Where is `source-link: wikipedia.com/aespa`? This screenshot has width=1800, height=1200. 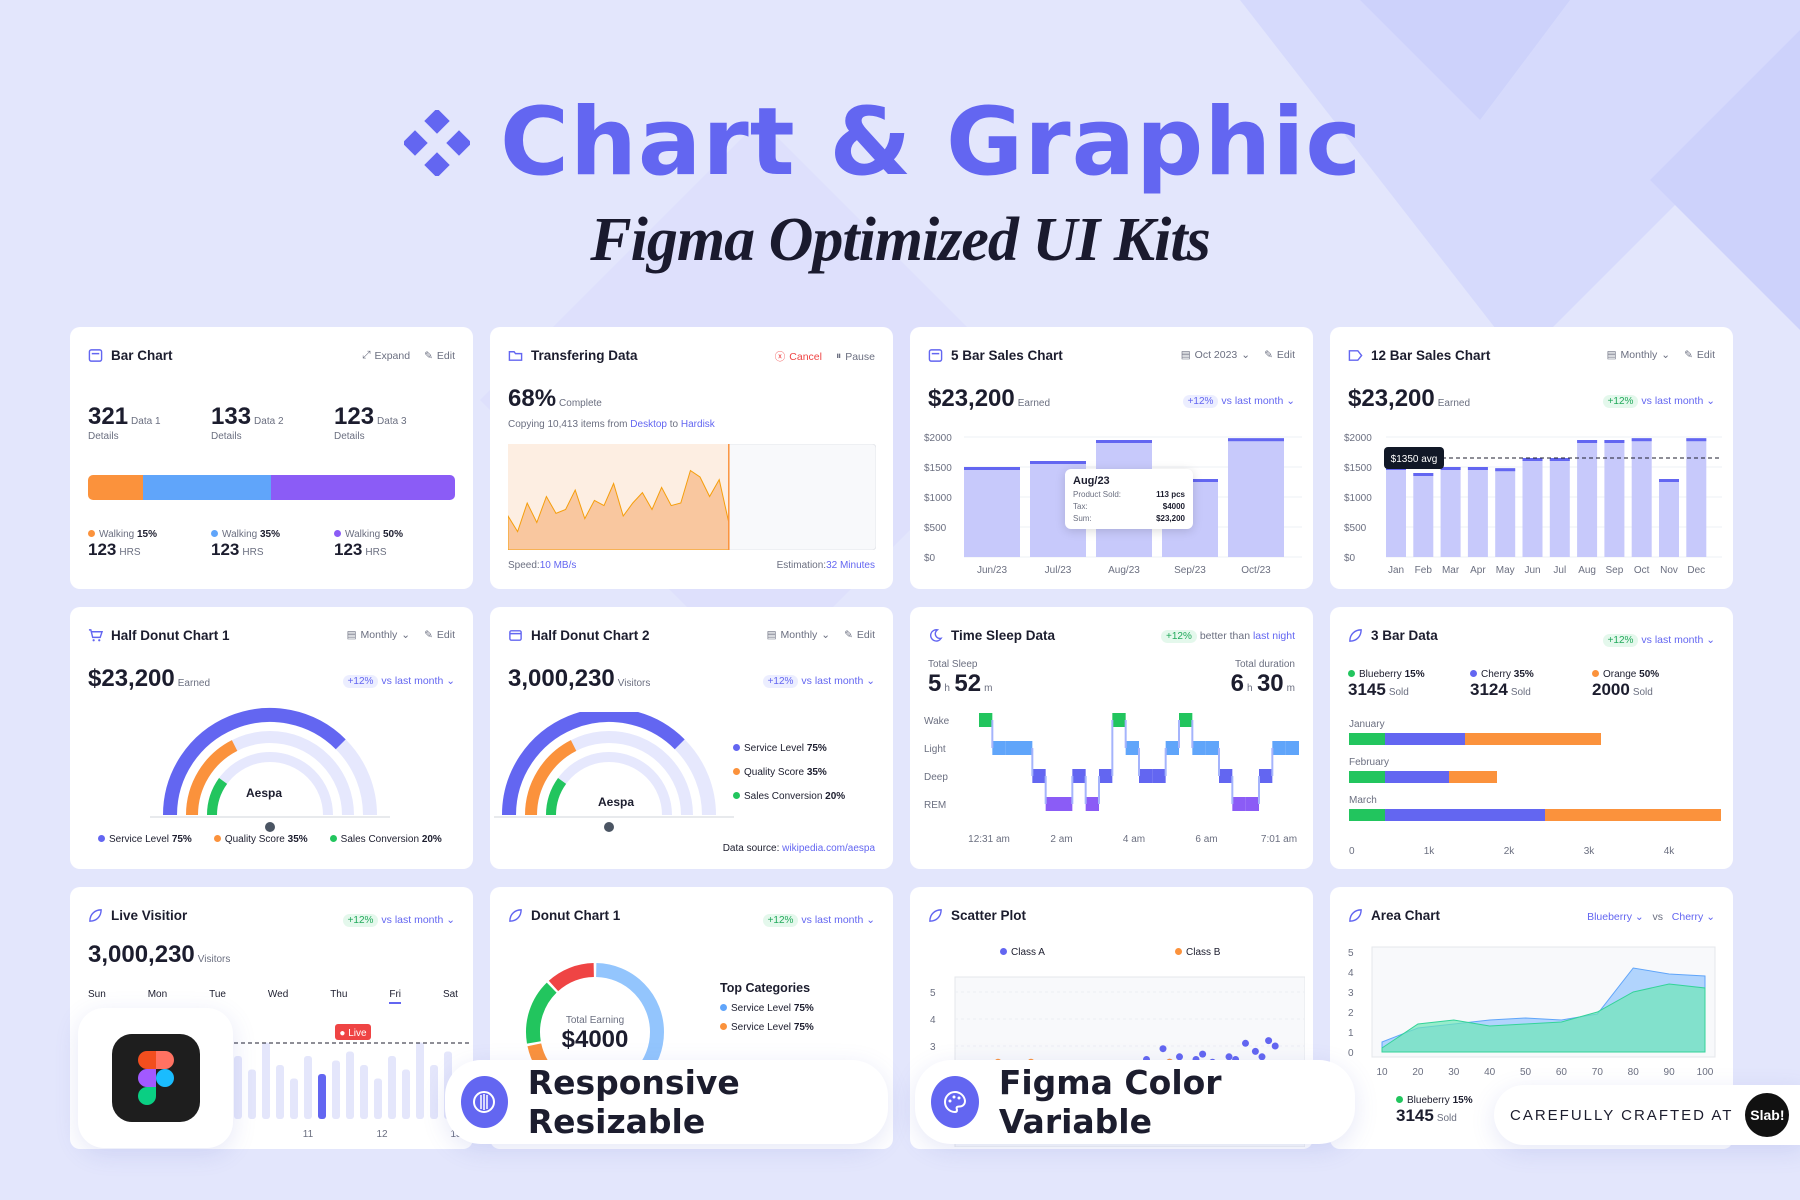 source-link: wikipedia.com/aespa is located at coordinates (828, 848).